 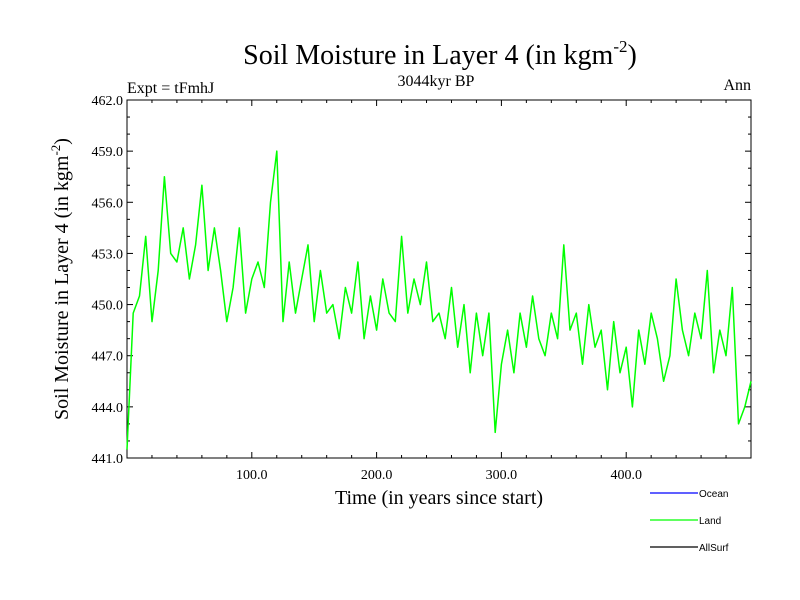 What do you see at coordinates (626, 475) in the screenshot?
I see `x-tick-label: 400.0` at bounding box center [626, 475].